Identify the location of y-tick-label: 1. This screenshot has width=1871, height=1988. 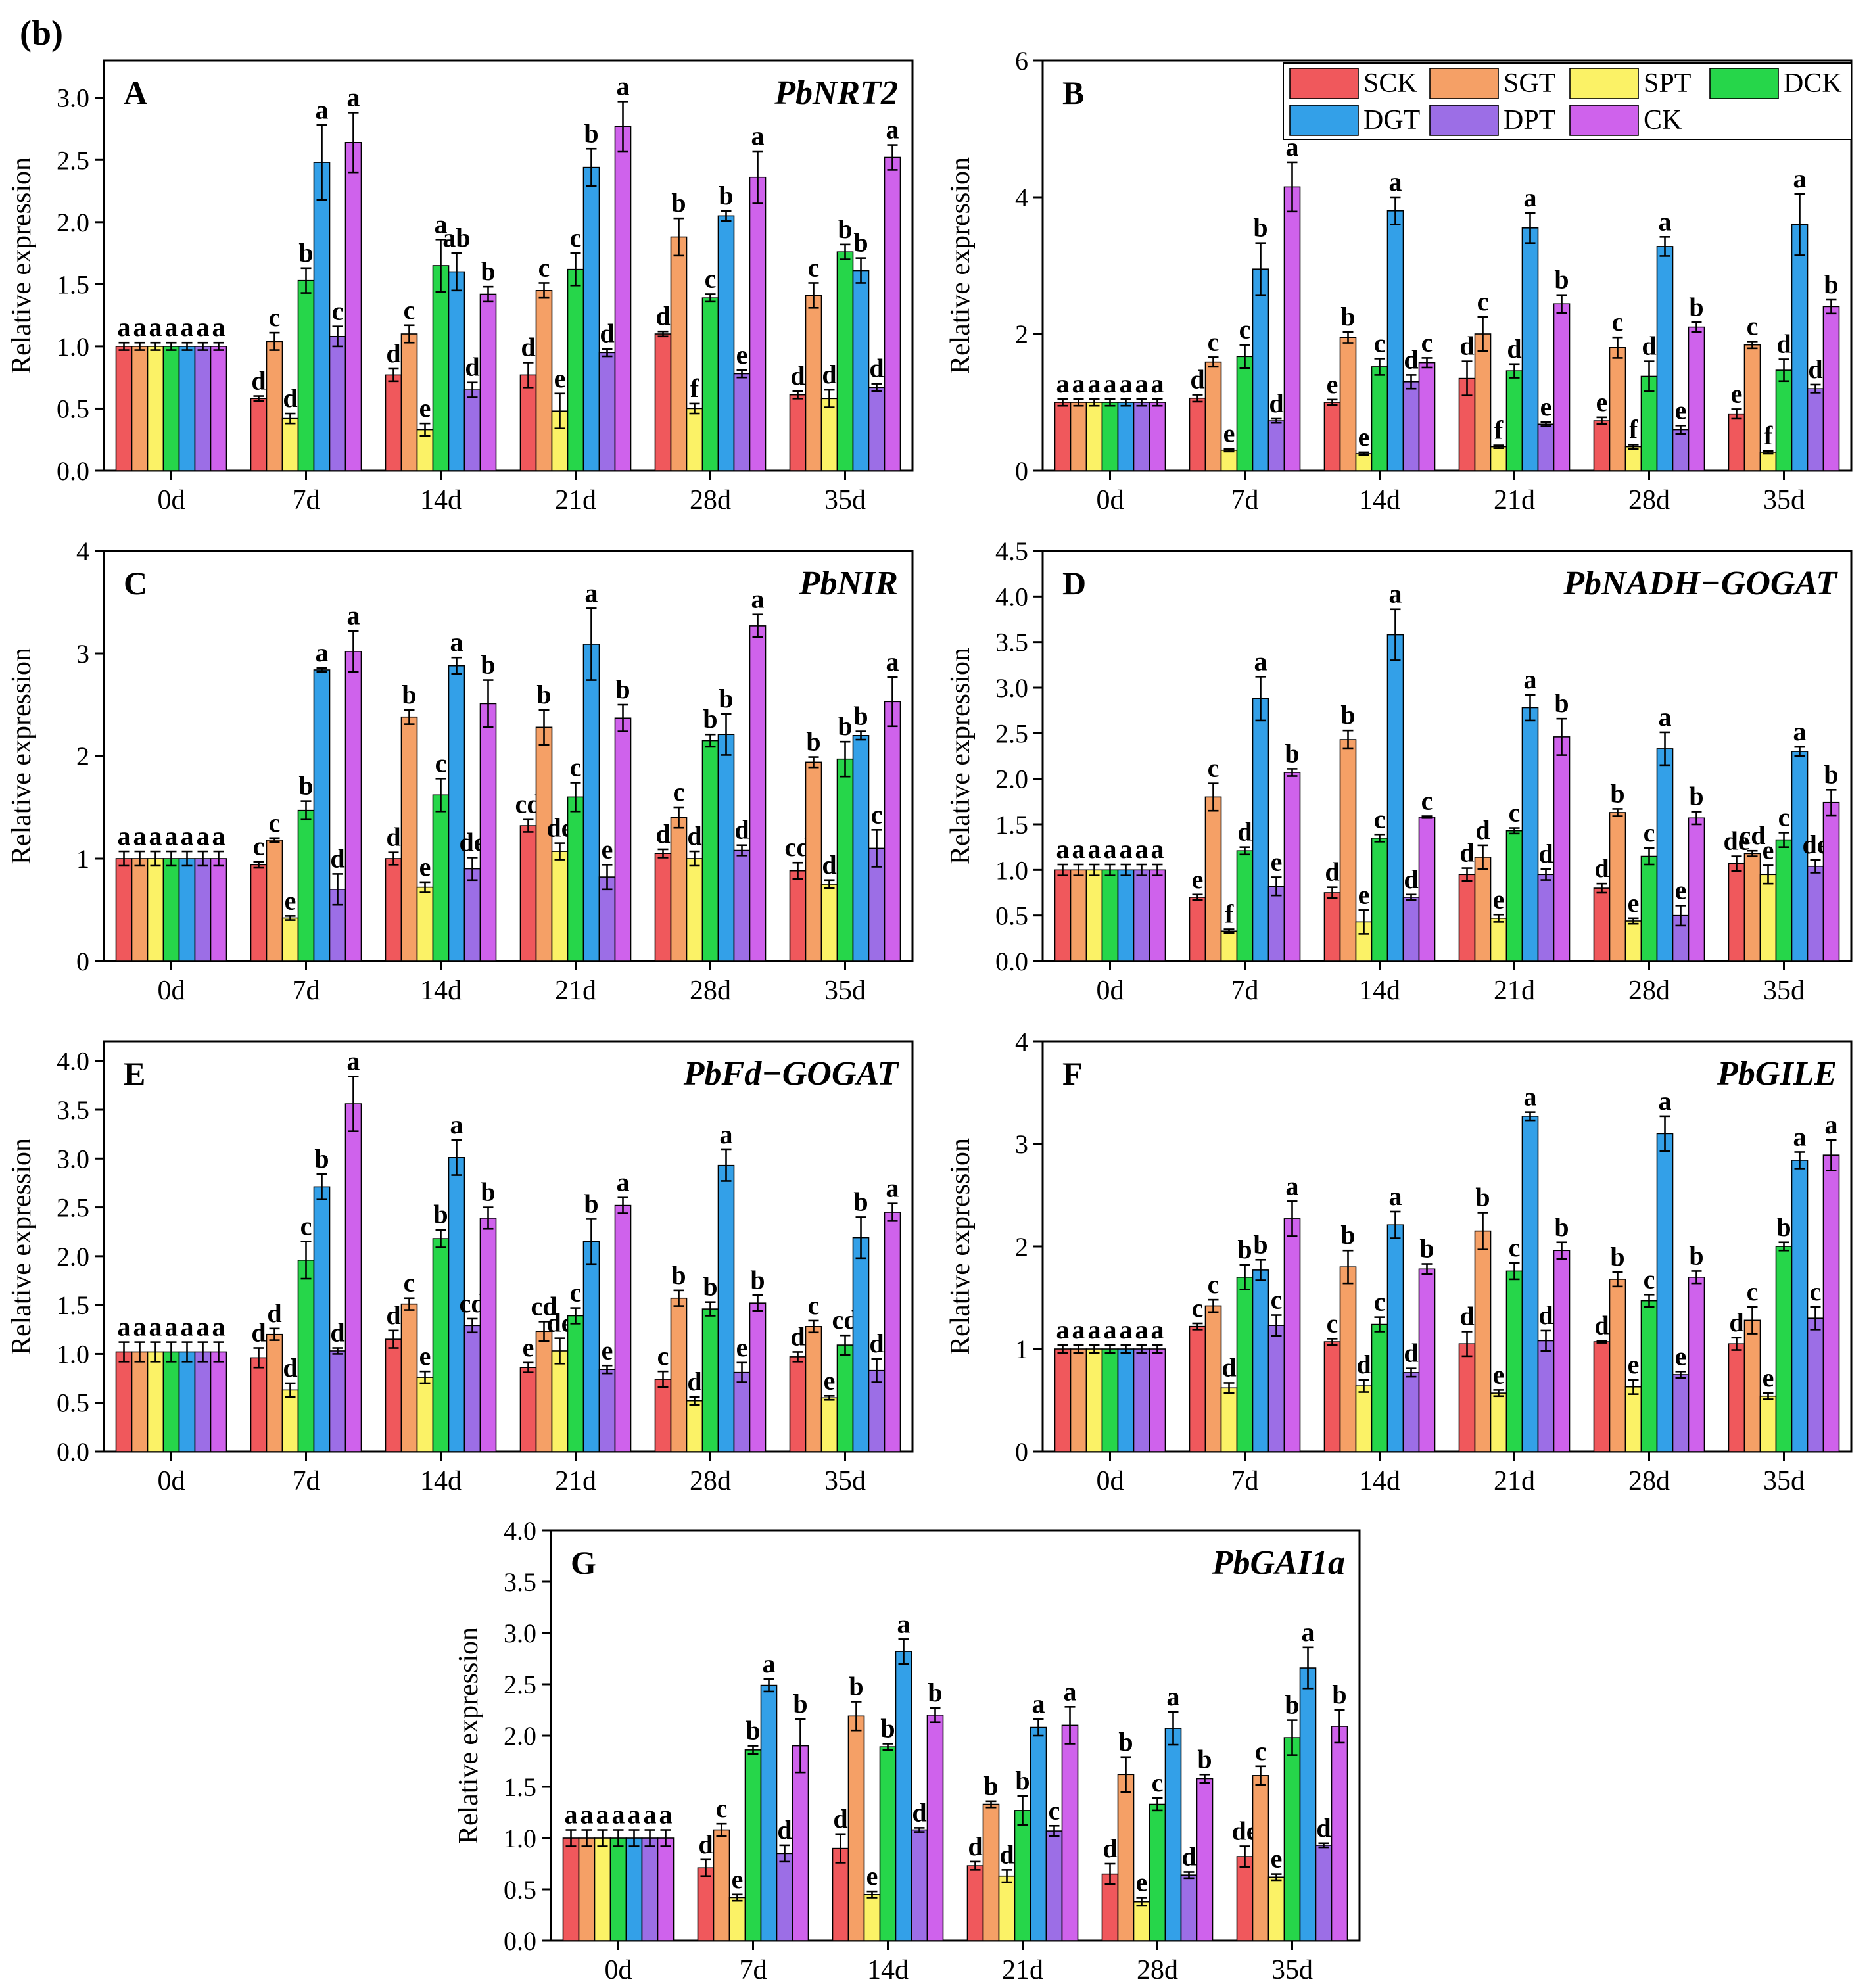
(1021, 1350).